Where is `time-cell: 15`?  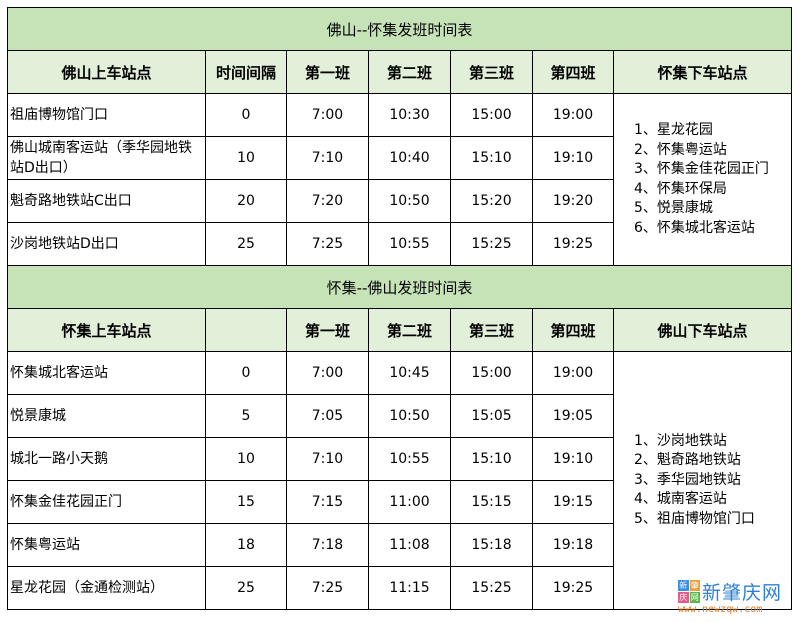
time-cell: 15 is located at coordinates (246, 502).